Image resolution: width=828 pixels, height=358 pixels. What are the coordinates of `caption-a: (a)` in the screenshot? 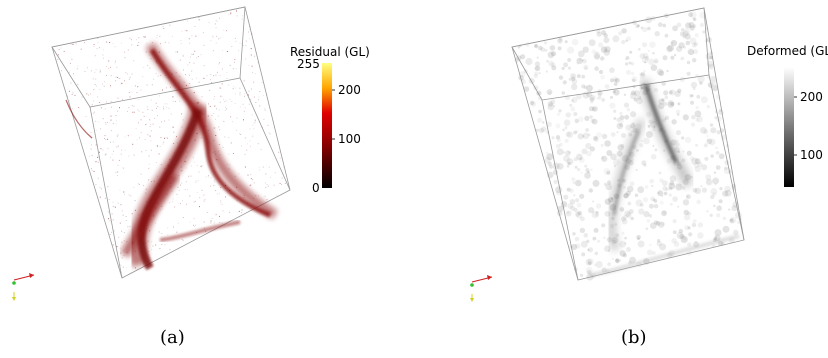 It's located at (172, 337).